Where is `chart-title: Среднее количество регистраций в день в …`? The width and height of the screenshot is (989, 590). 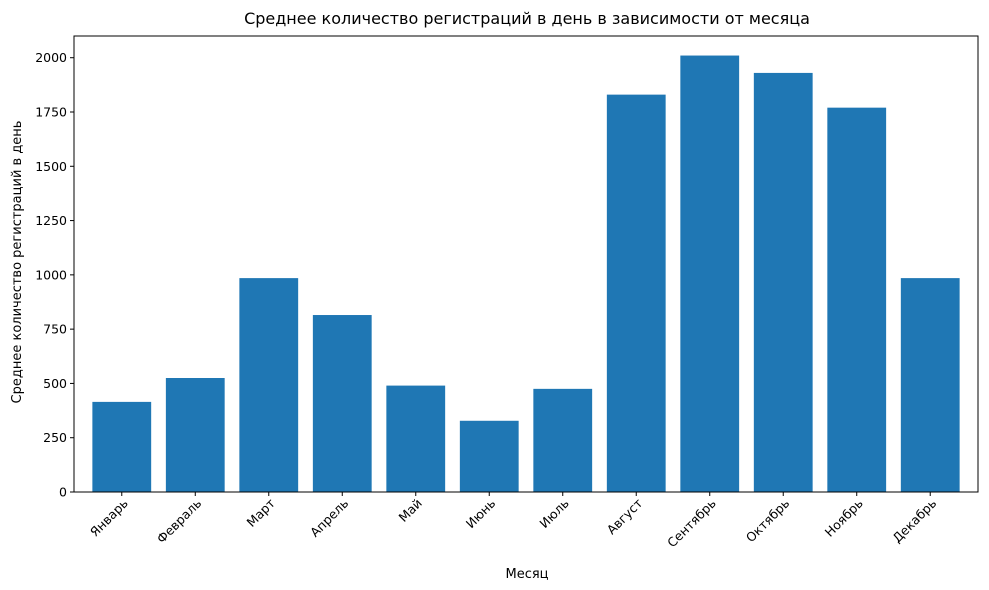 chart-title: Среднее количество регистраций в день в … is located at coordinates (527, 18).